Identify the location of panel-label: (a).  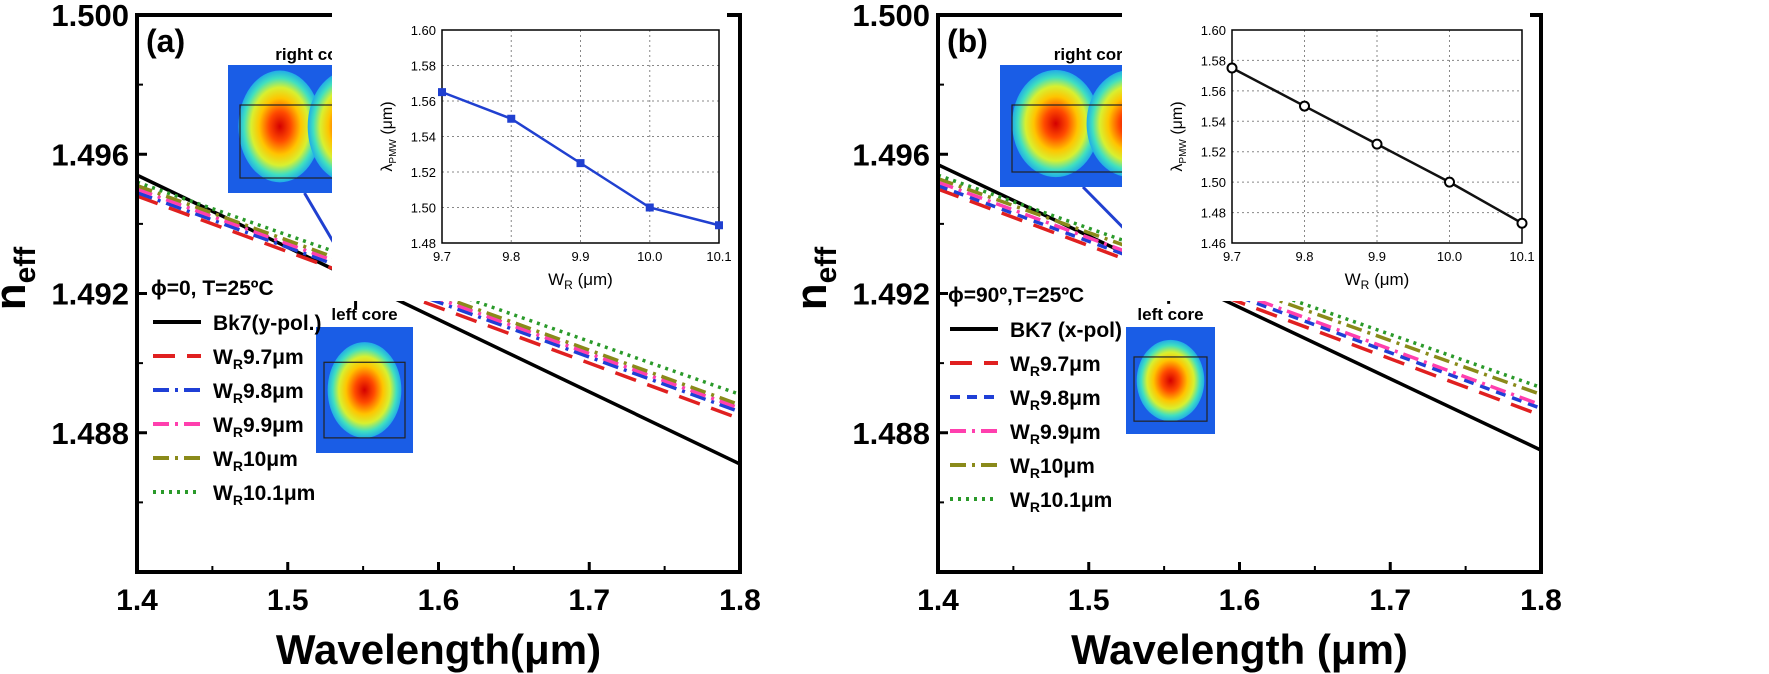
(165, 41).